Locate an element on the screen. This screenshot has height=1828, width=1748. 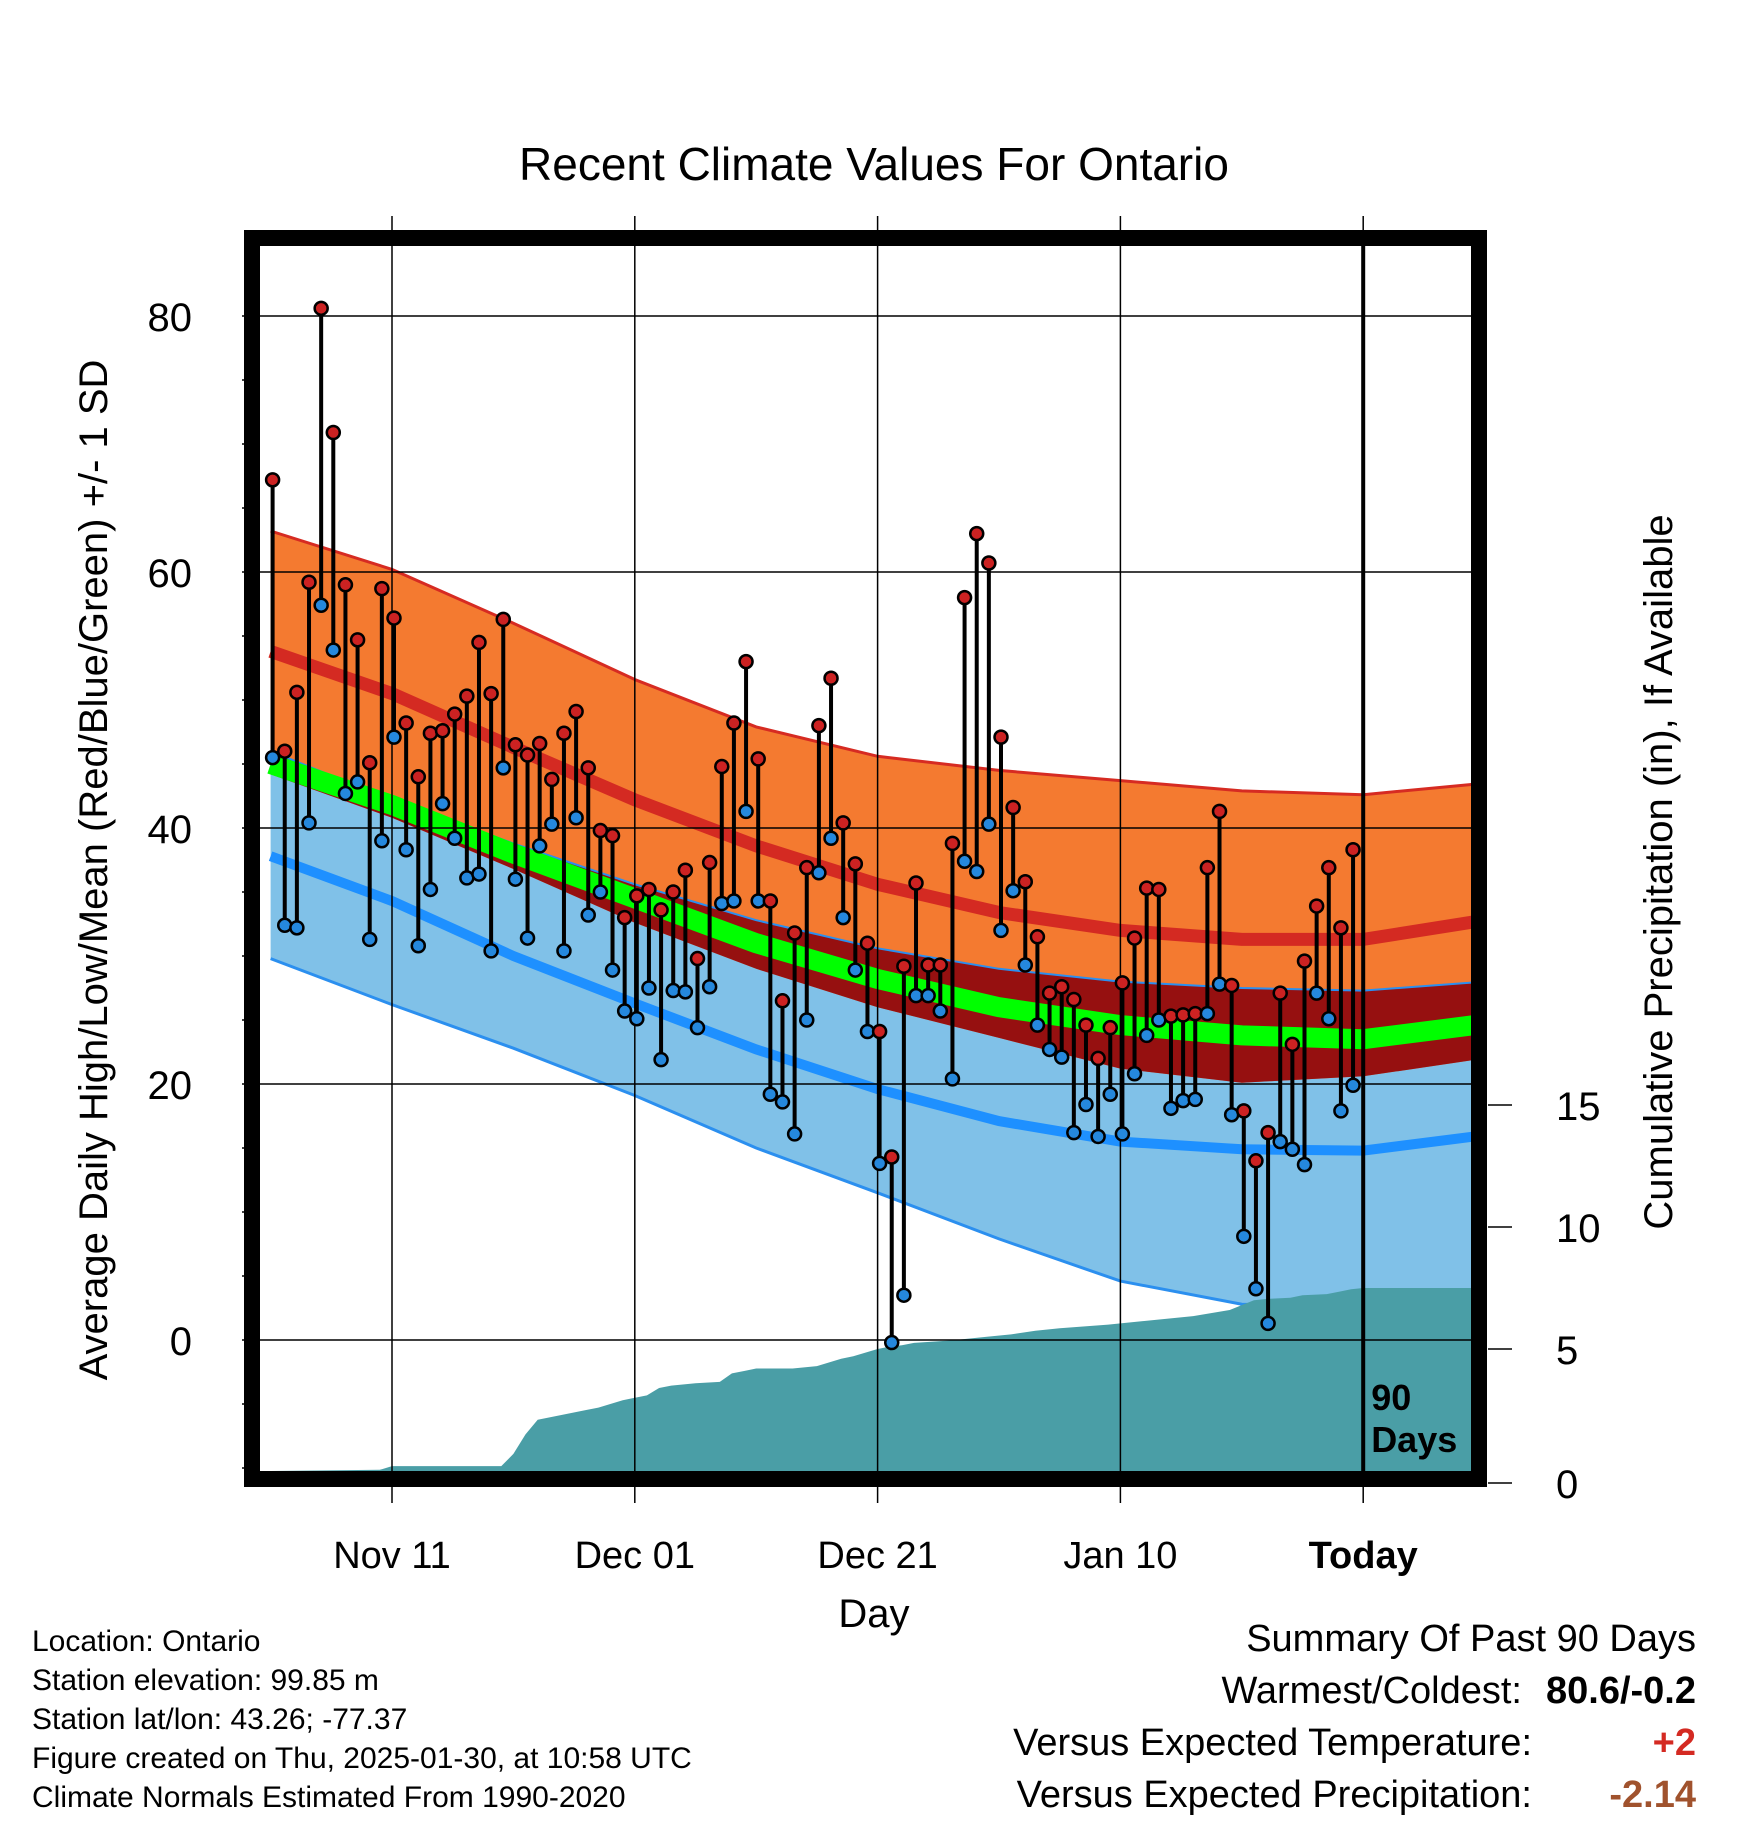
temp-row: Versus Expected Temperature: +2 is located at coordinates (1246, 1748).